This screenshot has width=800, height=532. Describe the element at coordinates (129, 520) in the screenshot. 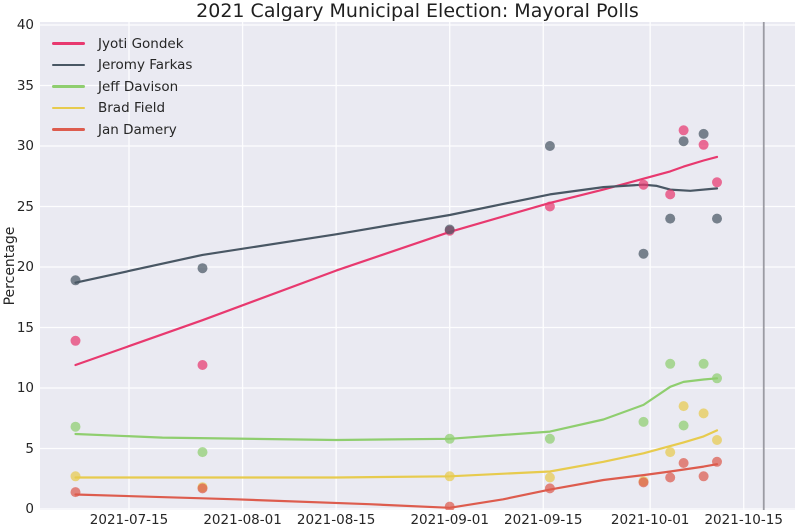

I see `x-tick-label: 2021-07-15` at that location.